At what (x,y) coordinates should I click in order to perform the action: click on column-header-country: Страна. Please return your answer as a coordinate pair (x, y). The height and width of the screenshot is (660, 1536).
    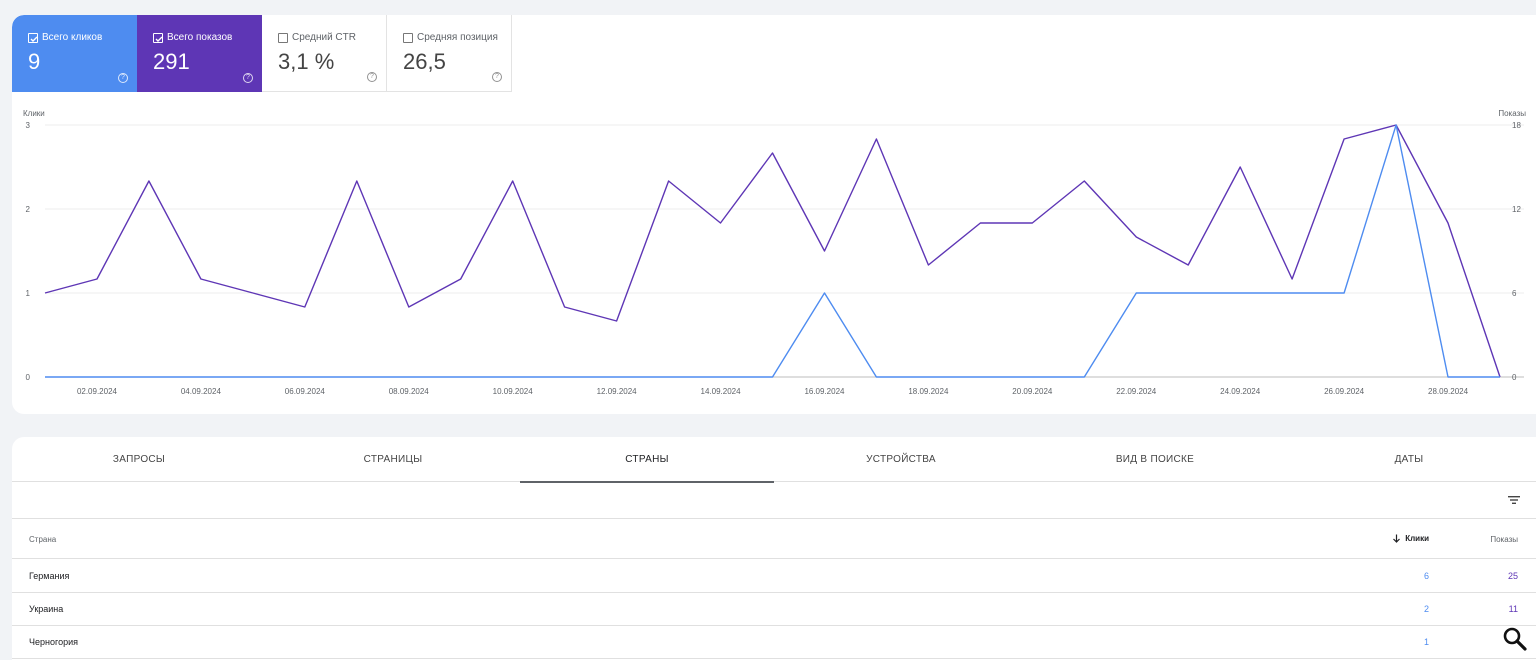
    Looking at the image, I should click on (43, 539).